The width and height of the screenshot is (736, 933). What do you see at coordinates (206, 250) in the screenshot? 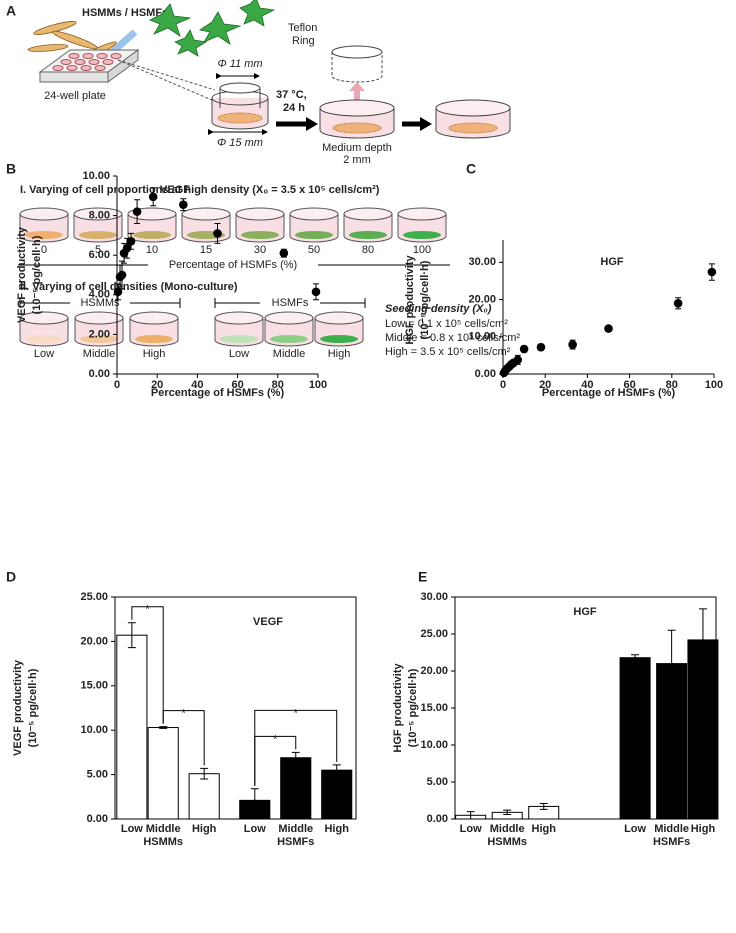
I see `percentage-label: 15` at bounding box center [206, 250].